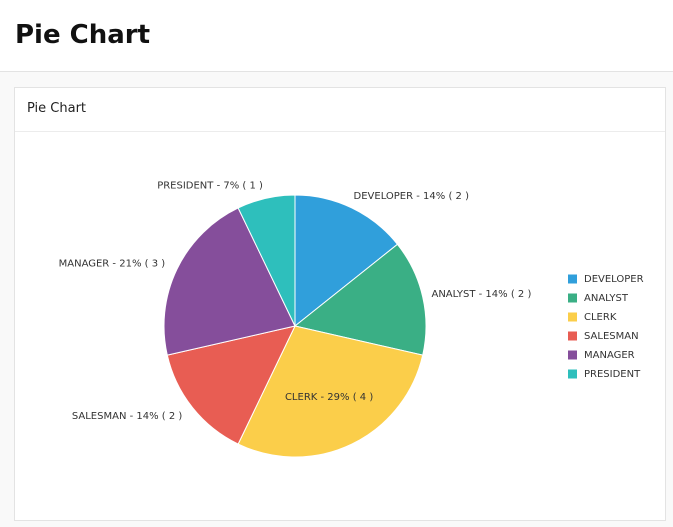  What do you see at coordinates (83, 35) in the screenshot?
I see `page-title: Pie Chart` at bounding box center [83, 35].